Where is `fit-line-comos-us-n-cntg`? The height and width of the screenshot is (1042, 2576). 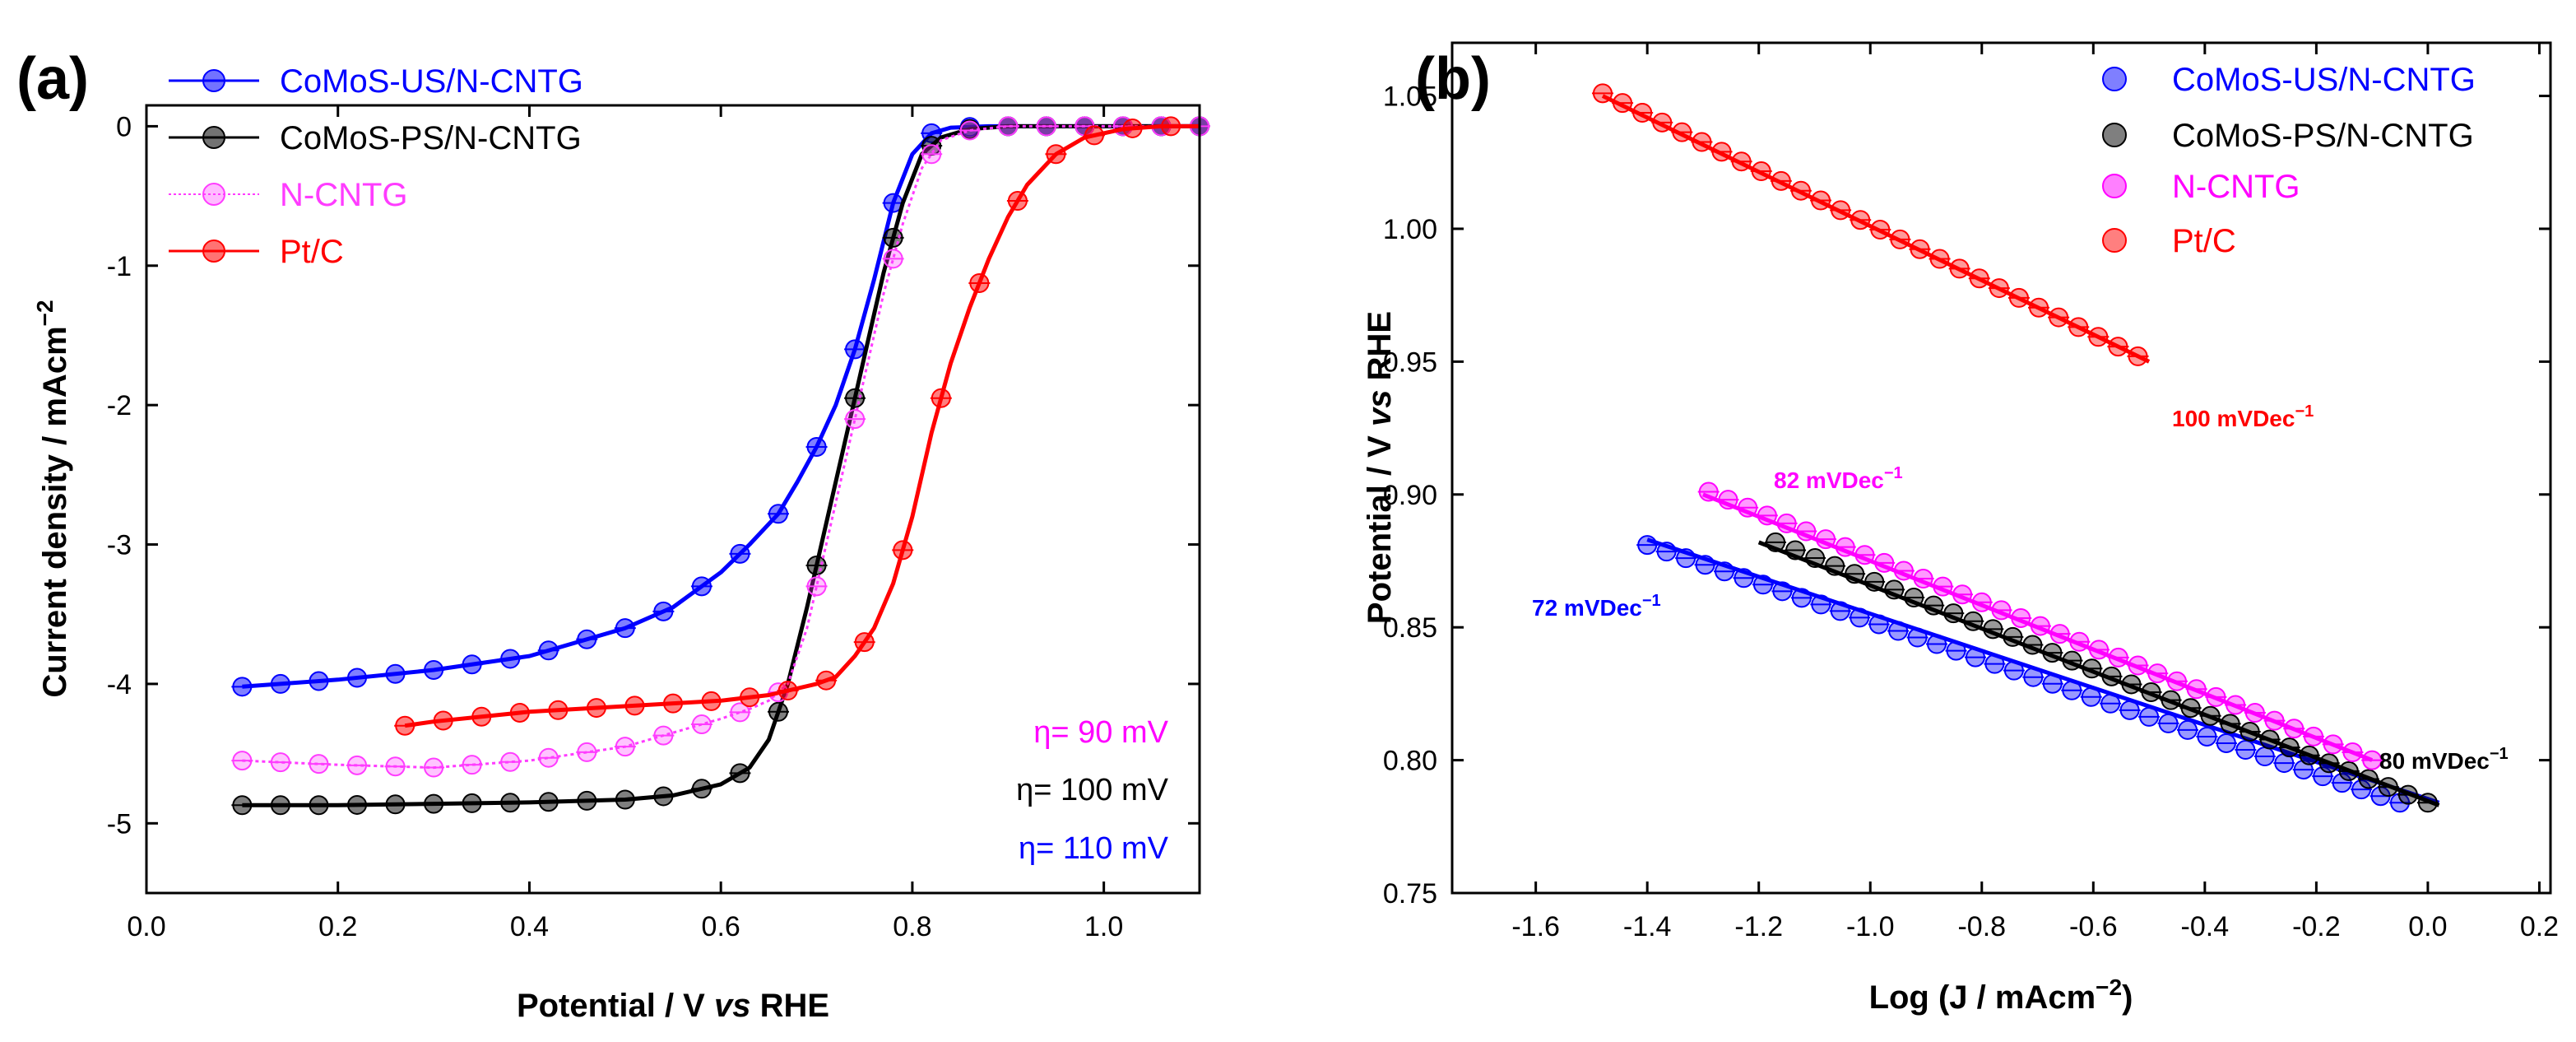 fit-line-comos-us-n-cntg is located at coordinates (2043, 671).